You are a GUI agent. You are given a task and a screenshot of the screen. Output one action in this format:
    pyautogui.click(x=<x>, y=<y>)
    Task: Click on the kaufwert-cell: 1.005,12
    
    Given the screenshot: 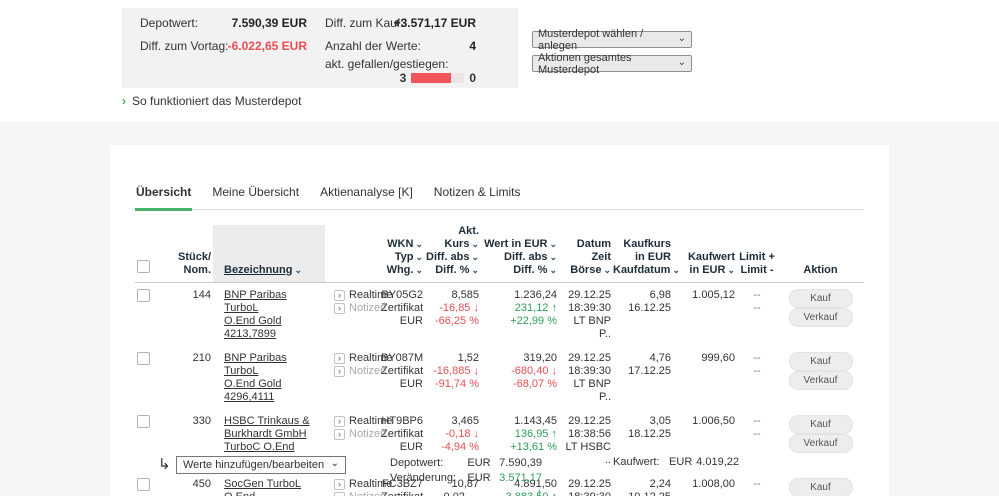 What is the action you would take?
    pyautogui.click(x=713, y=295)
    